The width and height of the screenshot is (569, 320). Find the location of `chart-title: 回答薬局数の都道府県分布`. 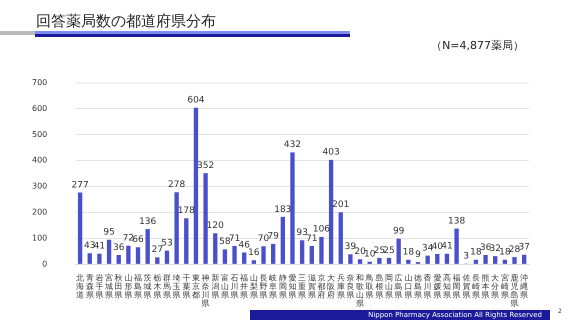

chart-title: 回答薬局数の都道府県分布 is located at coordinates (126, 21).